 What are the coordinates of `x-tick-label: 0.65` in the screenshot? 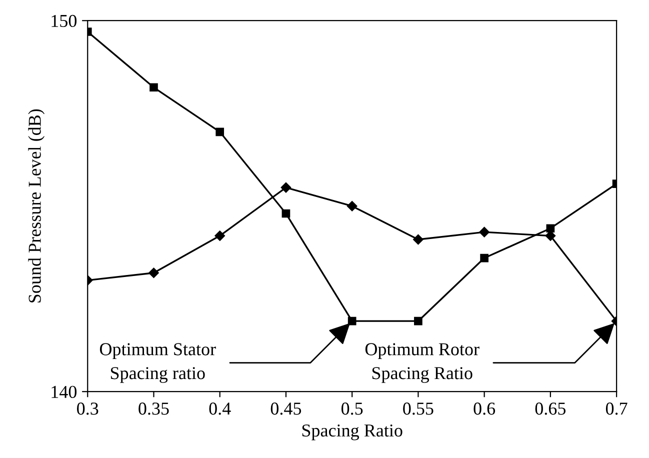 It's located at (550, 408).